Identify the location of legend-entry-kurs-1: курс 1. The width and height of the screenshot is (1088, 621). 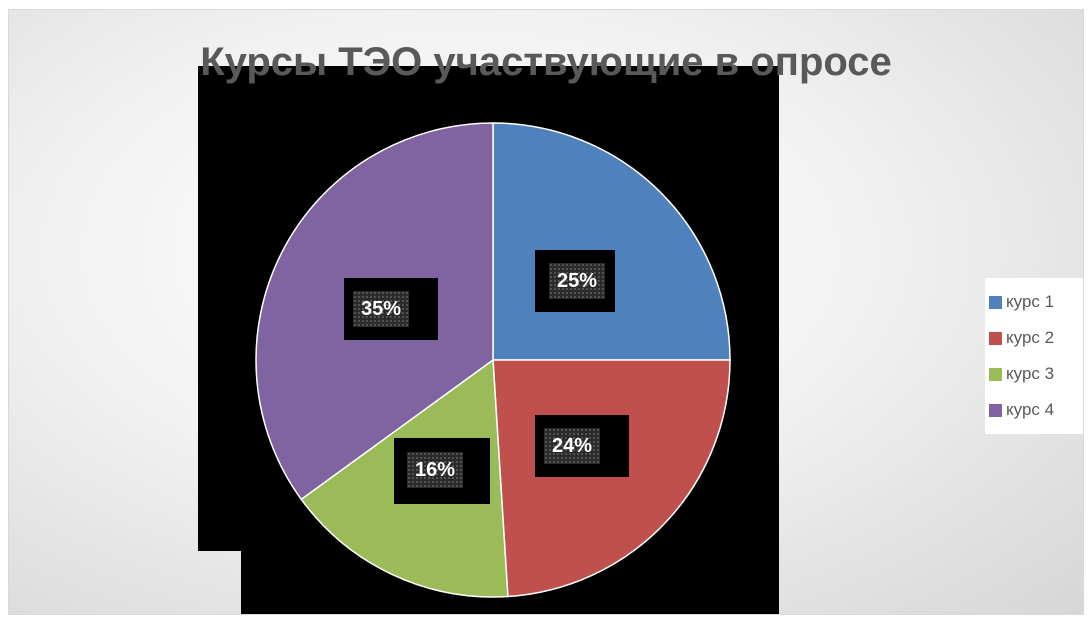
(1036, 302).